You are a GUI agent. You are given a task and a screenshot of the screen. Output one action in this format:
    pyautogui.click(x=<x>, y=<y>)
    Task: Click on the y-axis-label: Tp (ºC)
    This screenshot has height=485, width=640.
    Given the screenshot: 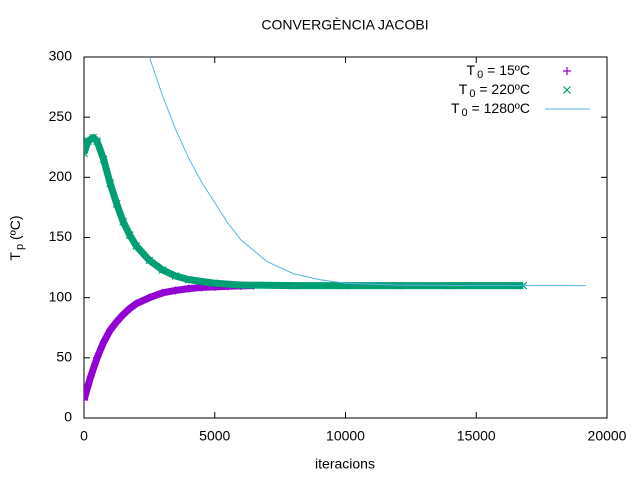 What is the action you would take?
    pyautogui.click(x=16, y=237)
    